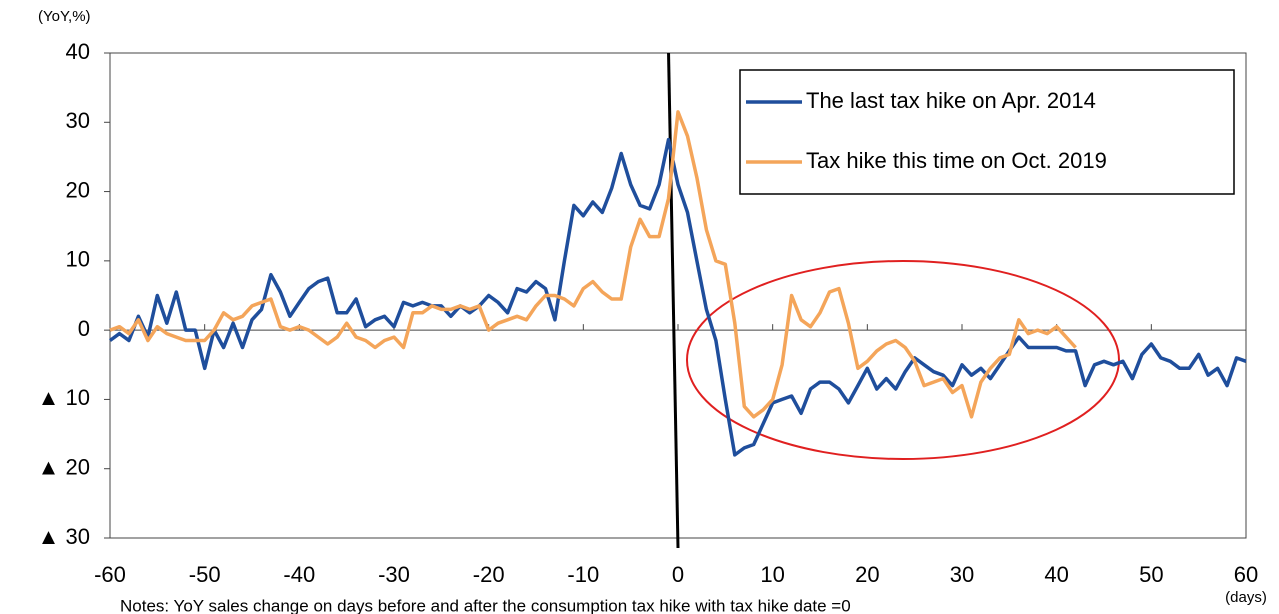 This screenshot has width=1279, height=614. What do you see at coordinates (673, 300) in the screenshot?
I see `event-line` at bounding box center [673, 300].